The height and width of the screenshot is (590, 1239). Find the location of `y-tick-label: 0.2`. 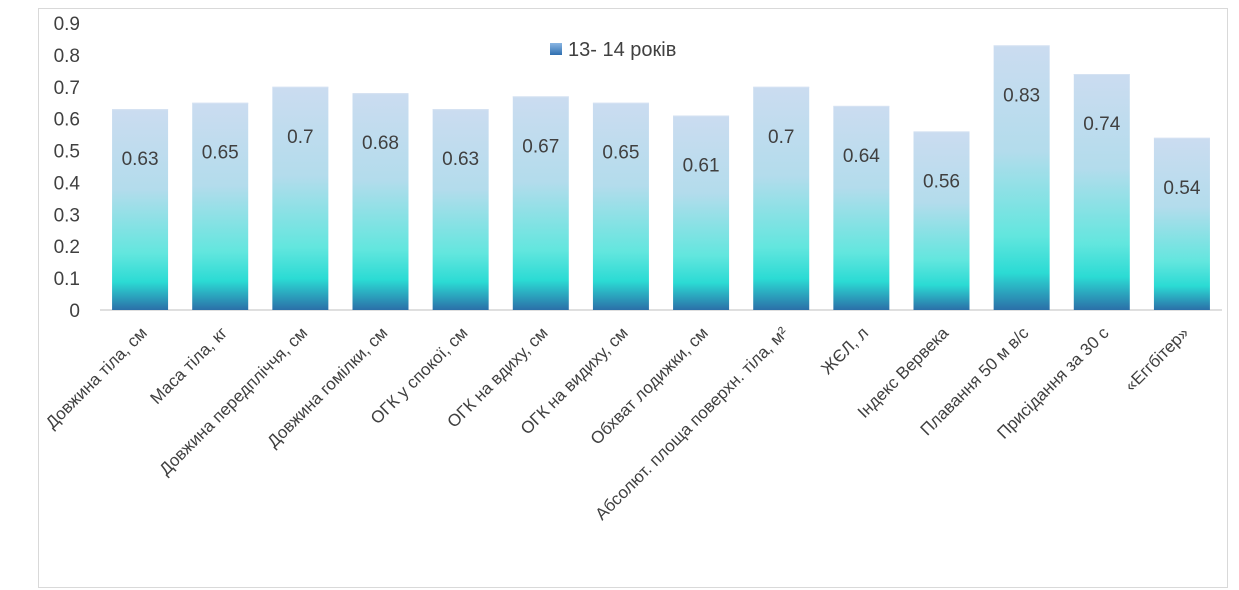

y-tick-label: 0.2 is located at coordinates (67, 247).